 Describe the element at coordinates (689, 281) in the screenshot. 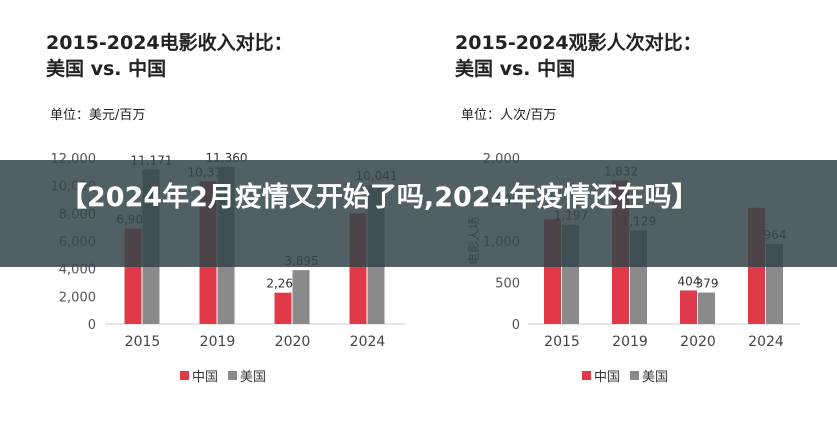

I see `bar-value-label: 404` at that location.